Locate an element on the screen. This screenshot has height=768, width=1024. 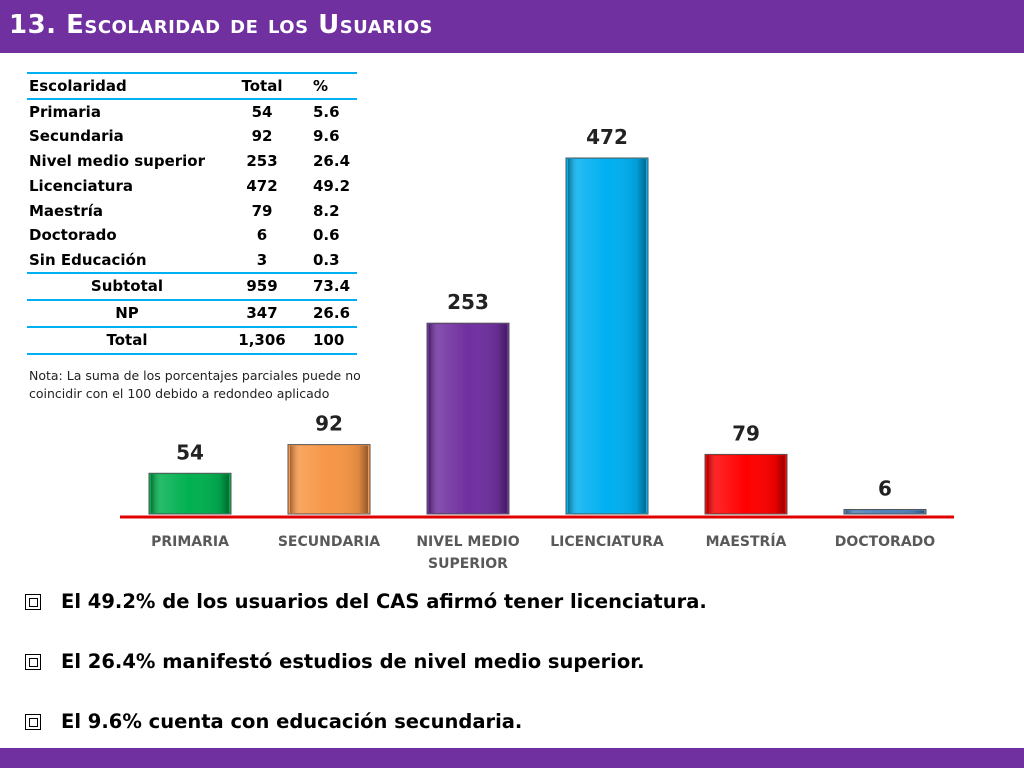
bullet-item: El 9.6% cuenta con educación secundaria. is located at coordinates (273, 721).